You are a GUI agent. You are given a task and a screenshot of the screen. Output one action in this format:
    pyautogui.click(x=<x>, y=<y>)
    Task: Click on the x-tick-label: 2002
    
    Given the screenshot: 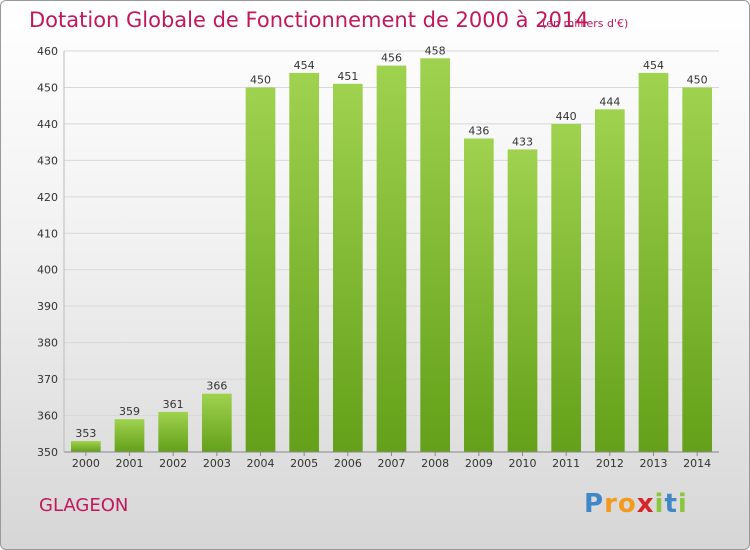 What is the action you would take?
    pyautogui.click(x=173, y=463)
    